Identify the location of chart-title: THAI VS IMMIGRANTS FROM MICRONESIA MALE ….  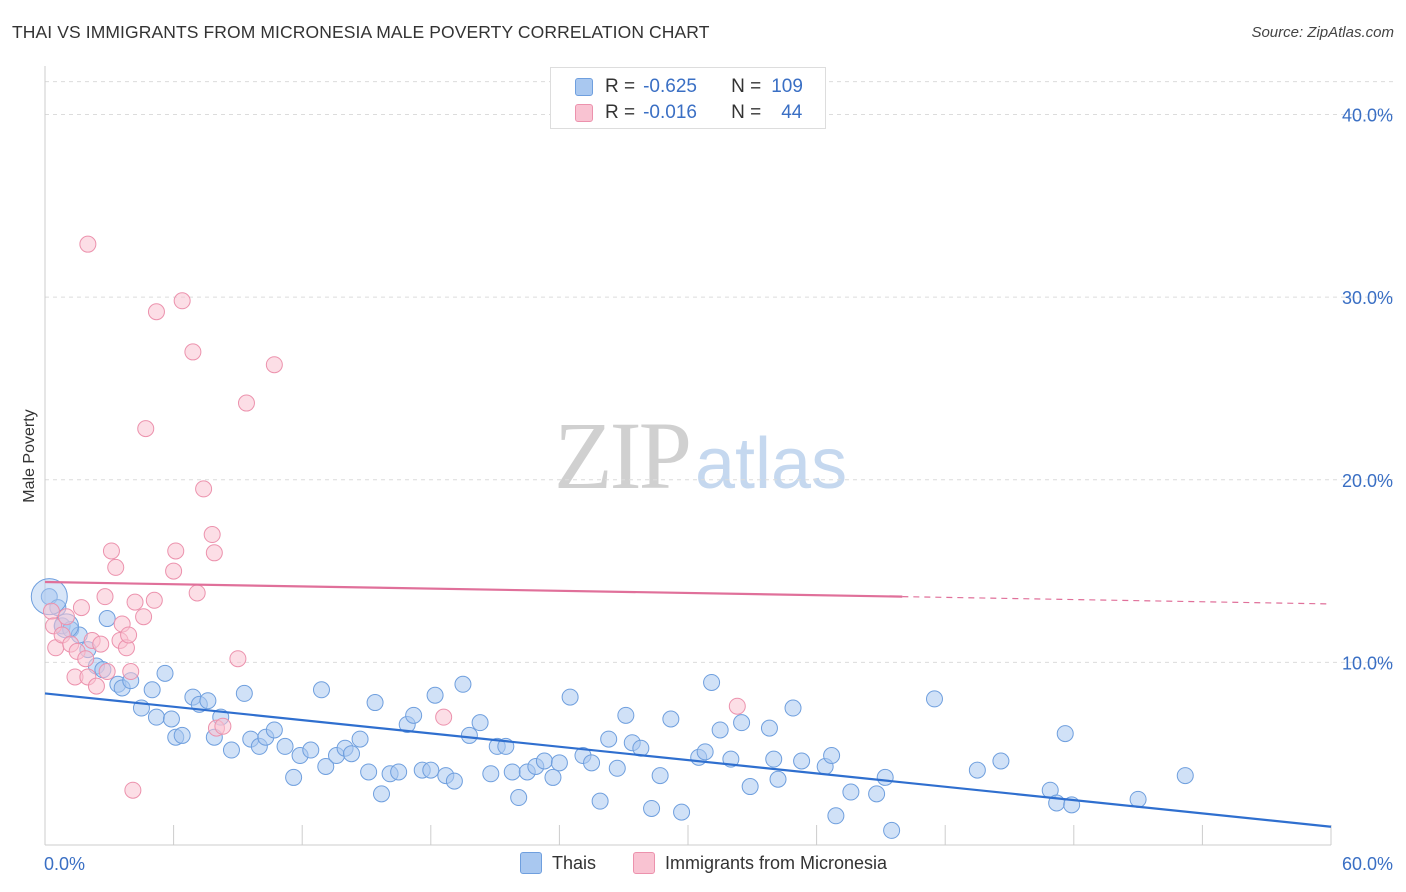
(361, 32).